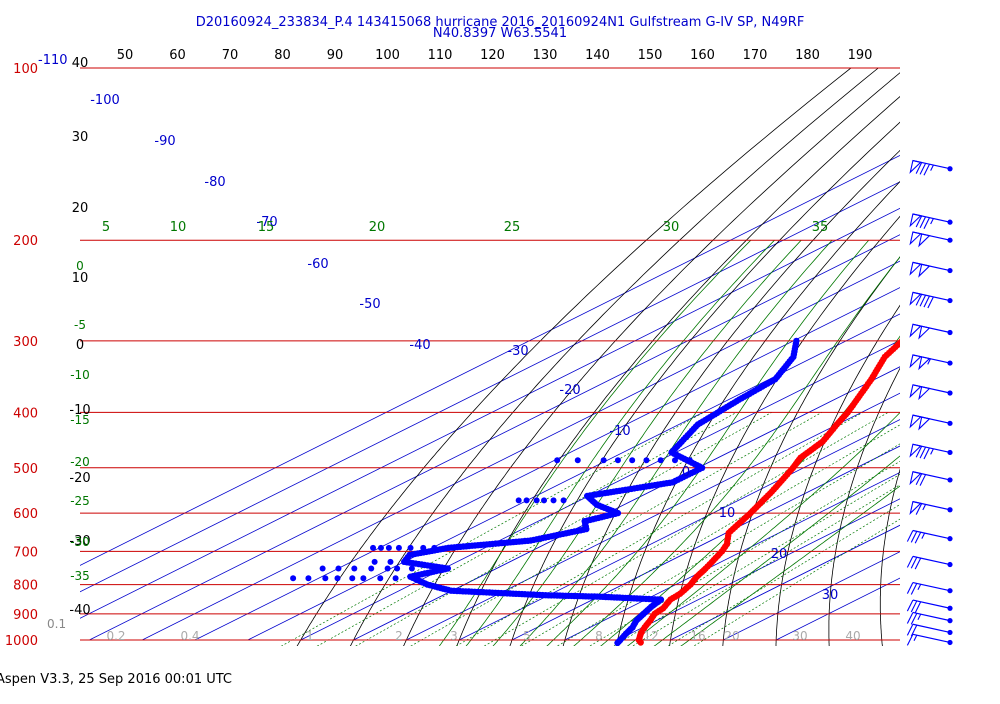  I want to click on moist-adiabat-label: 30, so click(671, 227).